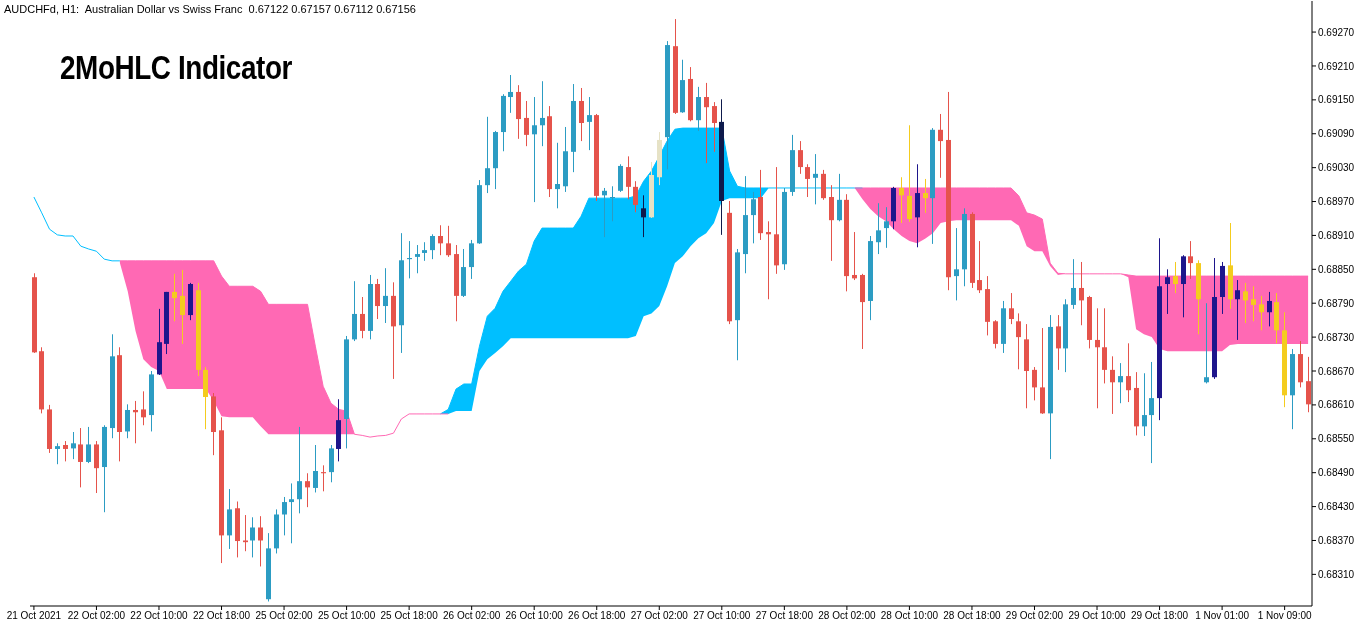 The height and width of the screenshot is (628, 1362). Describe the element at coordinates (284, 616) in the screenshot. I see `x-tick-label: 25 Oct 02:00` at that location.